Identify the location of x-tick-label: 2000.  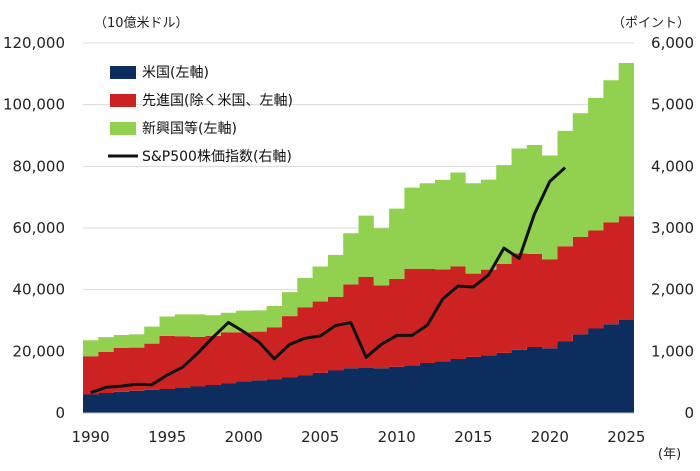
(244, 437).